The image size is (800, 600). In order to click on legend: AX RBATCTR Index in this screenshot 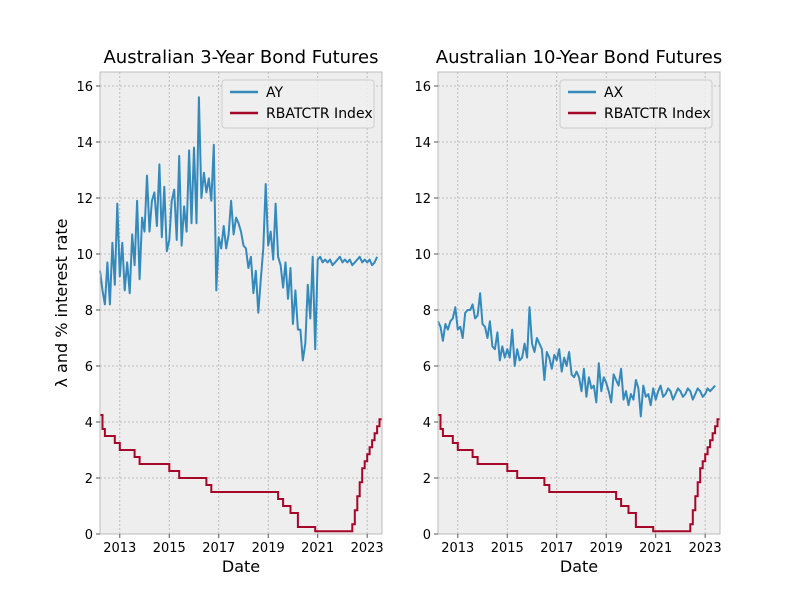, I will do `click(636, 104)`.